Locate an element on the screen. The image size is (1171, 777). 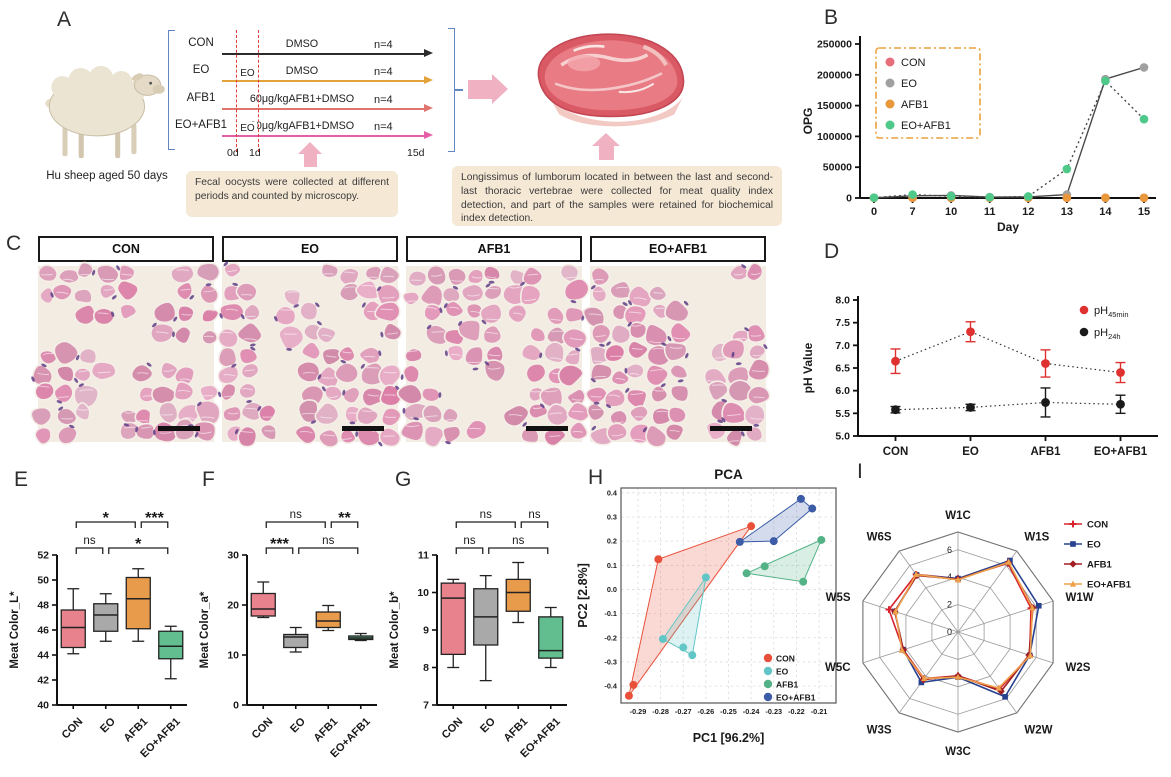
group-label: AFB1 is located at coordinates (201, 98).